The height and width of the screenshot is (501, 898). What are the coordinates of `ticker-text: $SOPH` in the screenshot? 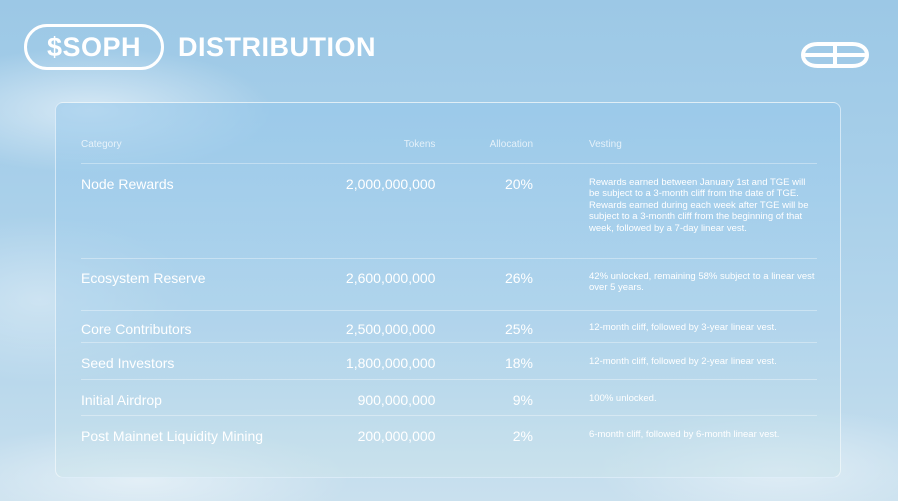 It's located at (94, 46).